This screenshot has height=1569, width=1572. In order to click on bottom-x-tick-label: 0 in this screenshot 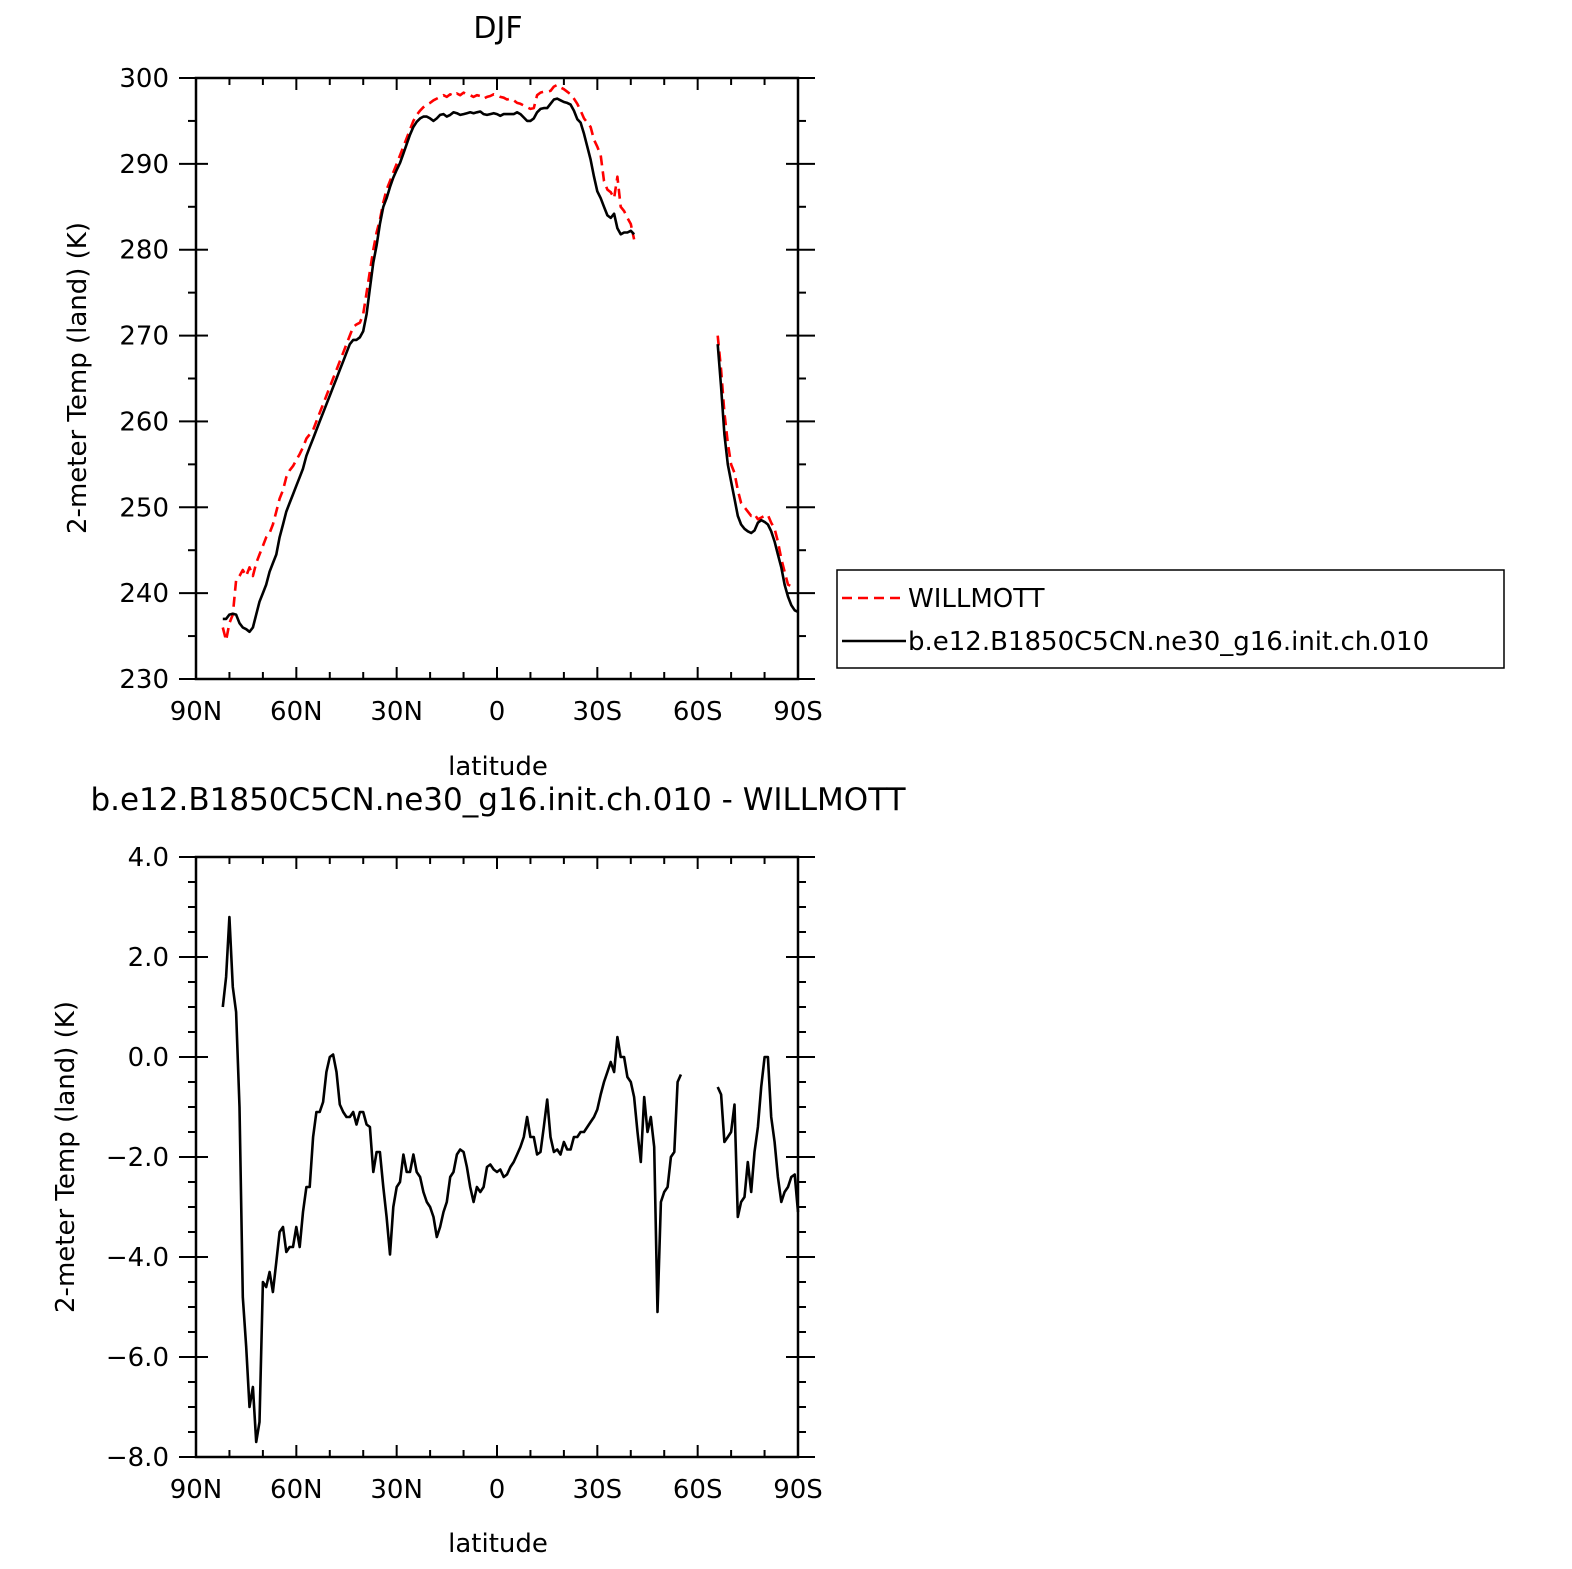, I will do `click(497, 1490)`.